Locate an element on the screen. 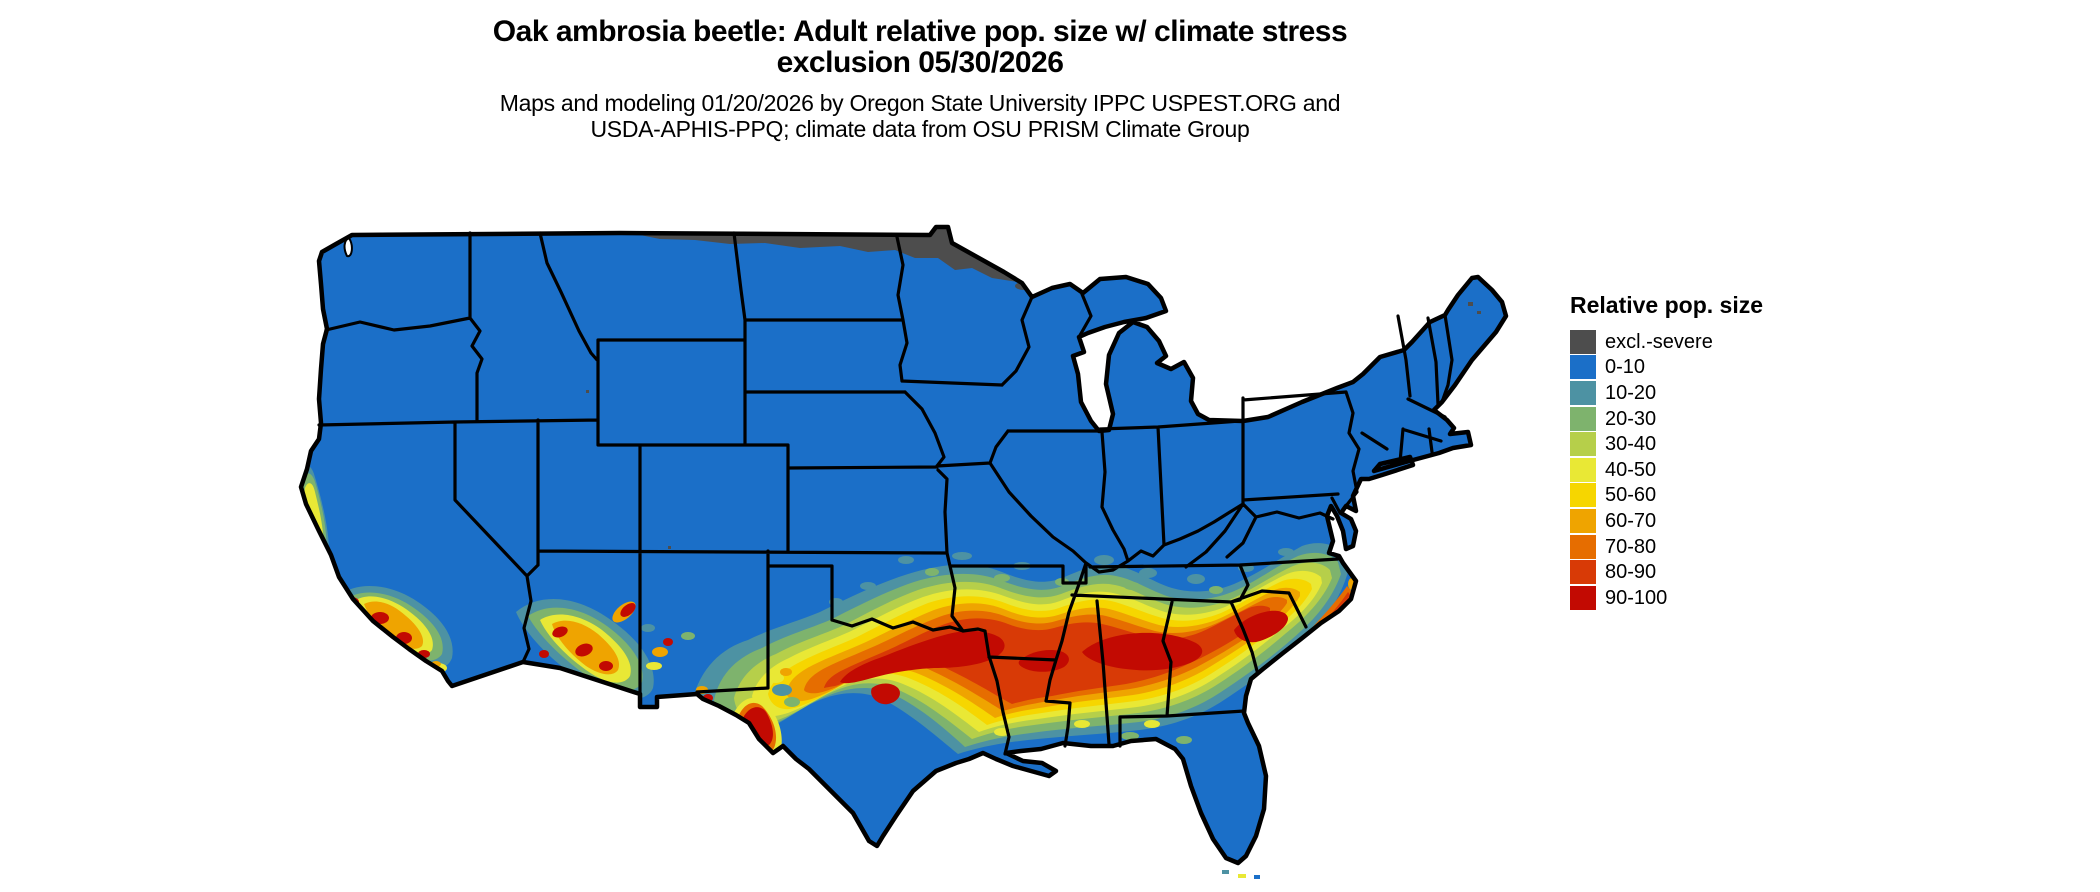 This screenshot has width=2100, height=892. legend-item: 70-80 is located at coordinates (1700, 547).